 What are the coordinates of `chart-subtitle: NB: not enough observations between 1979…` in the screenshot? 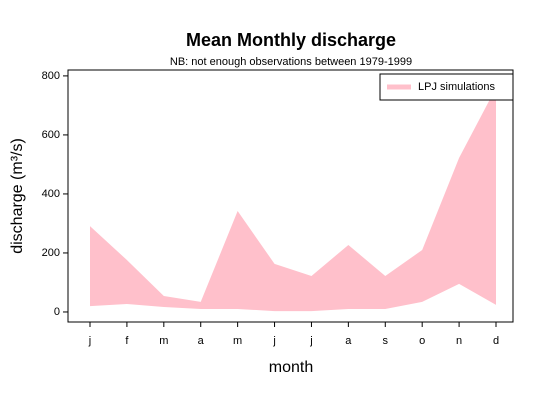 It's located at (291, 62).